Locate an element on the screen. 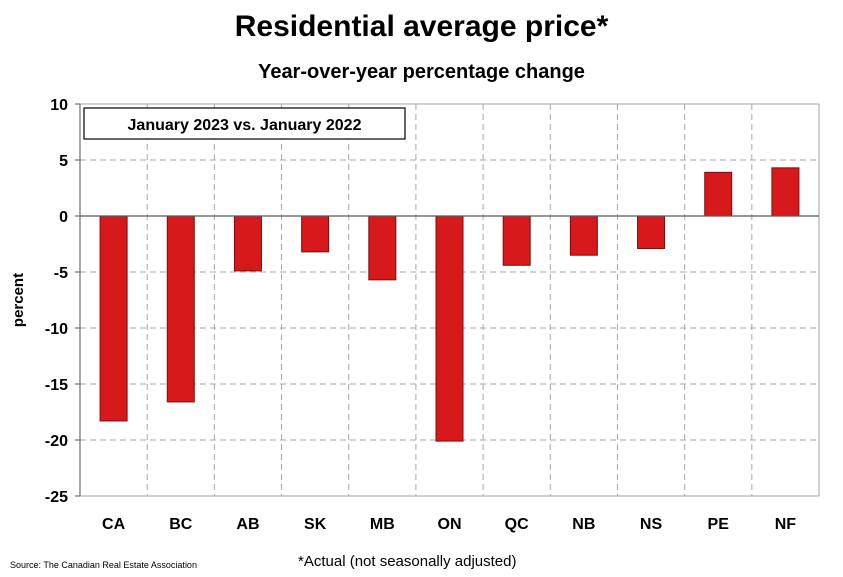 The width and height of the screenshot is (843, 577). y-tick-label: 10 is located at coordinates (59, 105).